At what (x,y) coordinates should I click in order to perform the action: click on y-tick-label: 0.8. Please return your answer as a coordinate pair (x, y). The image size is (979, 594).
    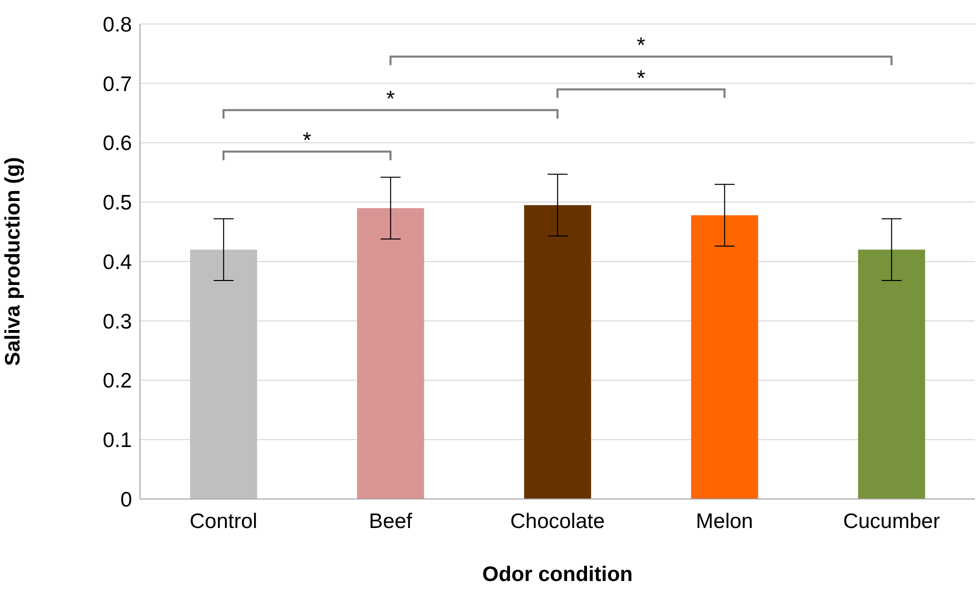
    Looking at the image, I should click on (117, 24).